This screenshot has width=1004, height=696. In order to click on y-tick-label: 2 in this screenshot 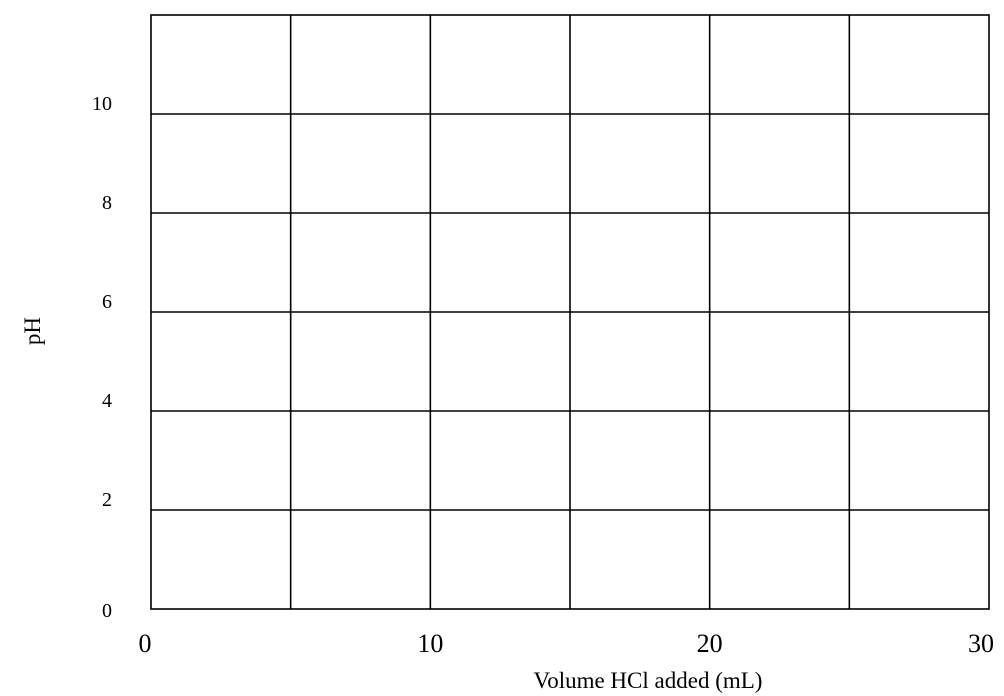, I will do `click(107, 500)`.